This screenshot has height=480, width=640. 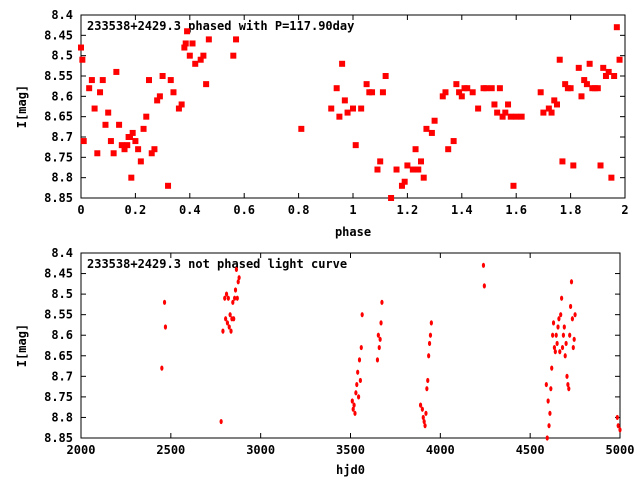 I want to click on unphased-x-tick-label: 2000, so click(x=81, y=450).